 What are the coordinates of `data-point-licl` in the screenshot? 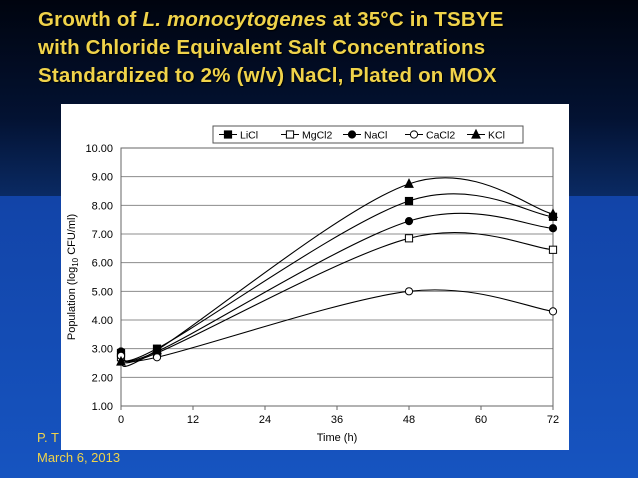 It's located at (409, 201).